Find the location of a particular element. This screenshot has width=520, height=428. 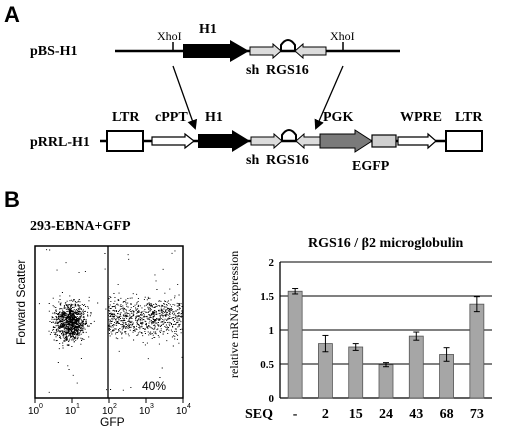

flow-x-tick-exponent-4: 4 is located at coordinates (189, 406).